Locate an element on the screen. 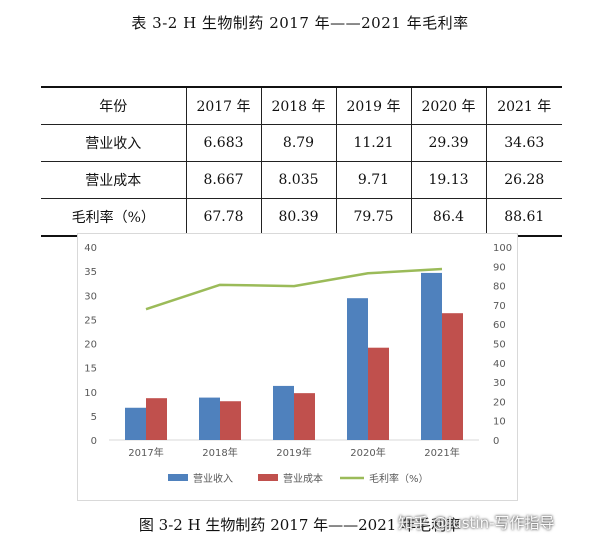  right-axis-tick-label: 10 is located at coordinates (499, 422).